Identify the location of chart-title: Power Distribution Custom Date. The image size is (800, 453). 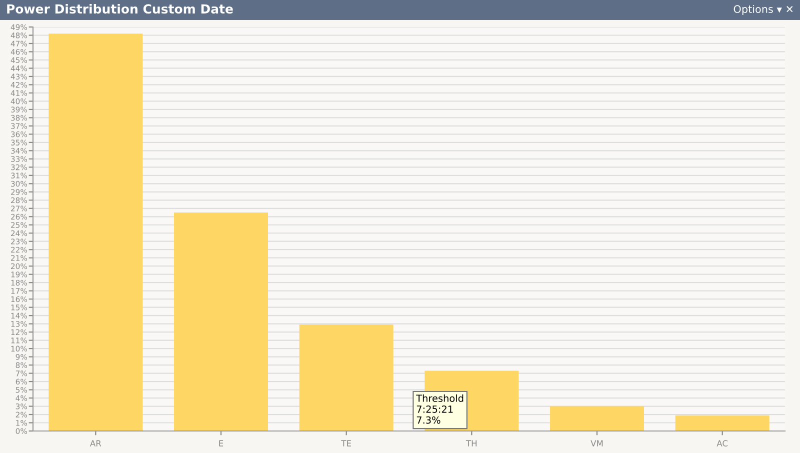
(120, 9).